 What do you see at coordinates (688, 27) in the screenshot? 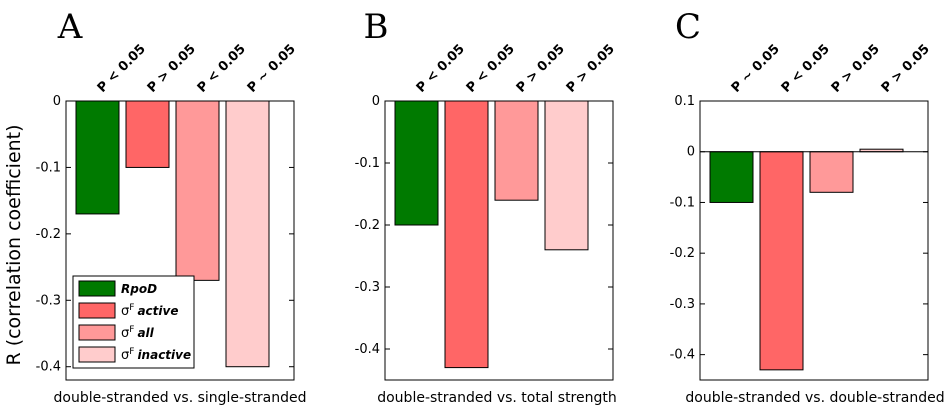
I see `panel-letter: C` at bounding box center [688, 27].